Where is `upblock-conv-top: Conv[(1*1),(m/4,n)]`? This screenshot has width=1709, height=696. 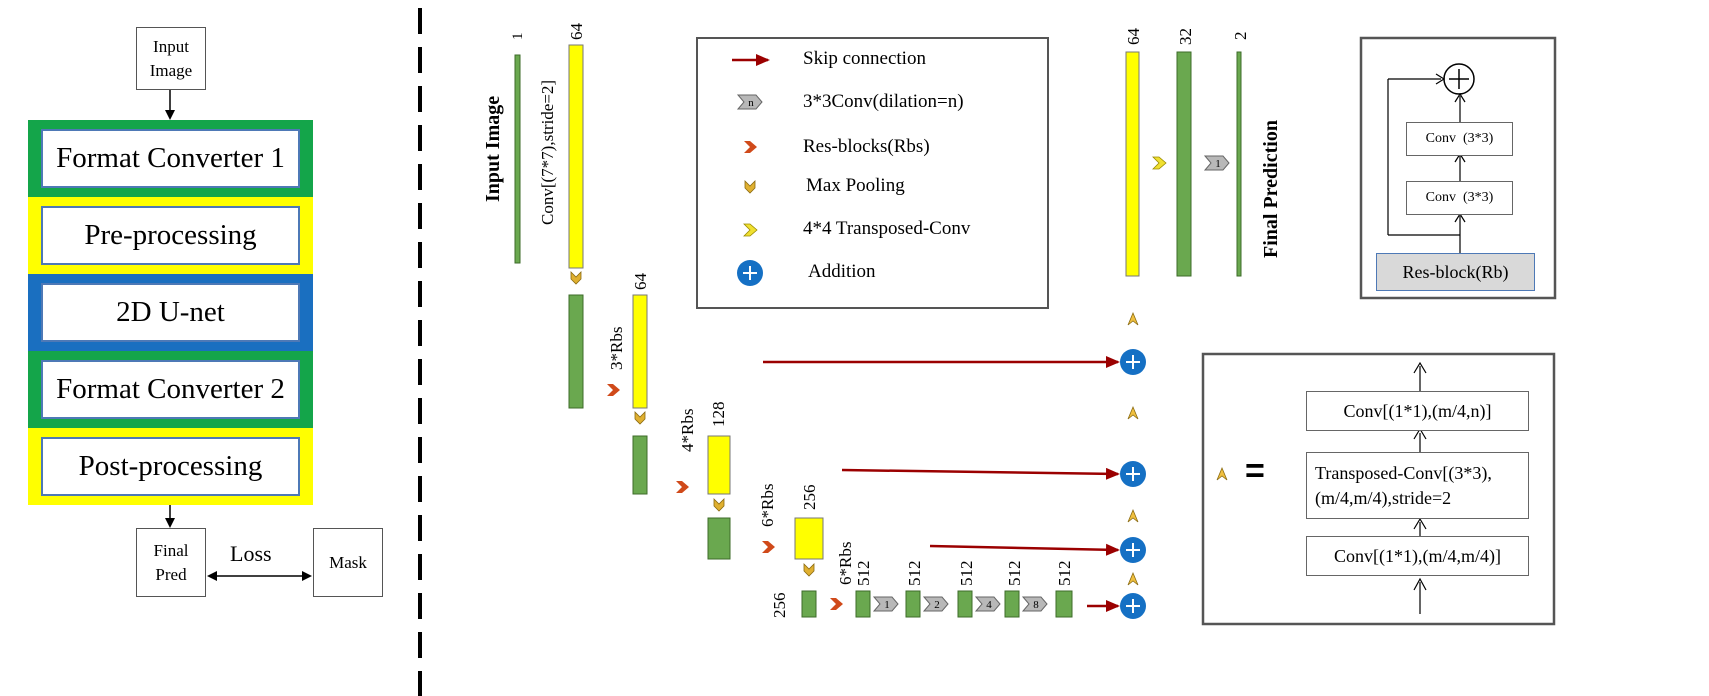 upblock-conv-top: Conv[(1*1),(m/4,n)] is located at coordinates (1417, 411).